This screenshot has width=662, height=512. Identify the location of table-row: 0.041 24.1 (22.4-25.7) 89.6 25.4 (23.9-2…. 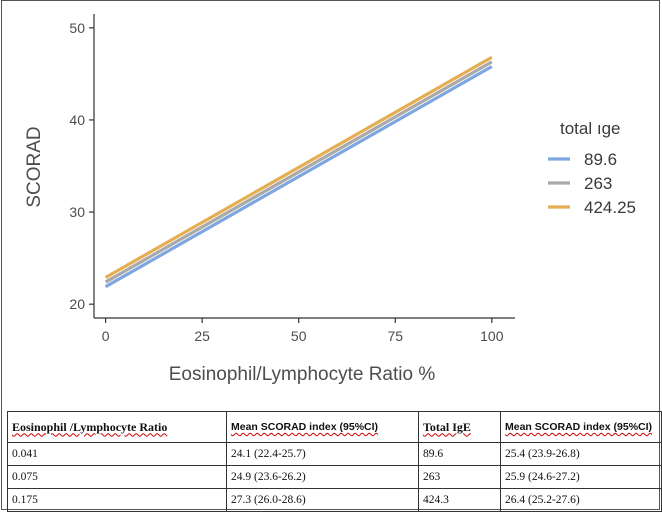
(334, 454).